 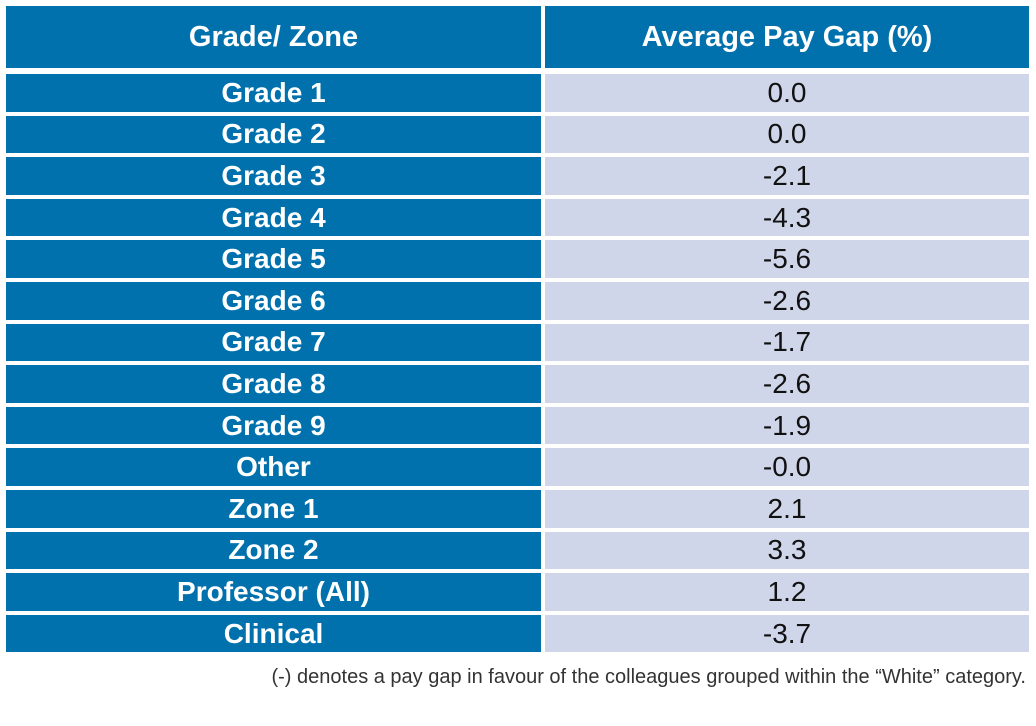 I want to click on pay-gap-cell: 1.2, so click(x=787, y=592).